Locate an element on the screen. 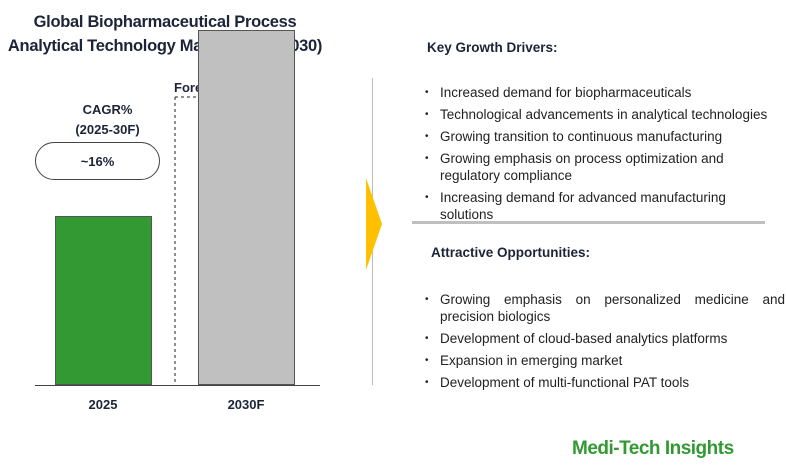 Image resolution: width=786 pixels, height=467 pixels. tick-label-2030f: 2030F is located at coordinates (246, 404).